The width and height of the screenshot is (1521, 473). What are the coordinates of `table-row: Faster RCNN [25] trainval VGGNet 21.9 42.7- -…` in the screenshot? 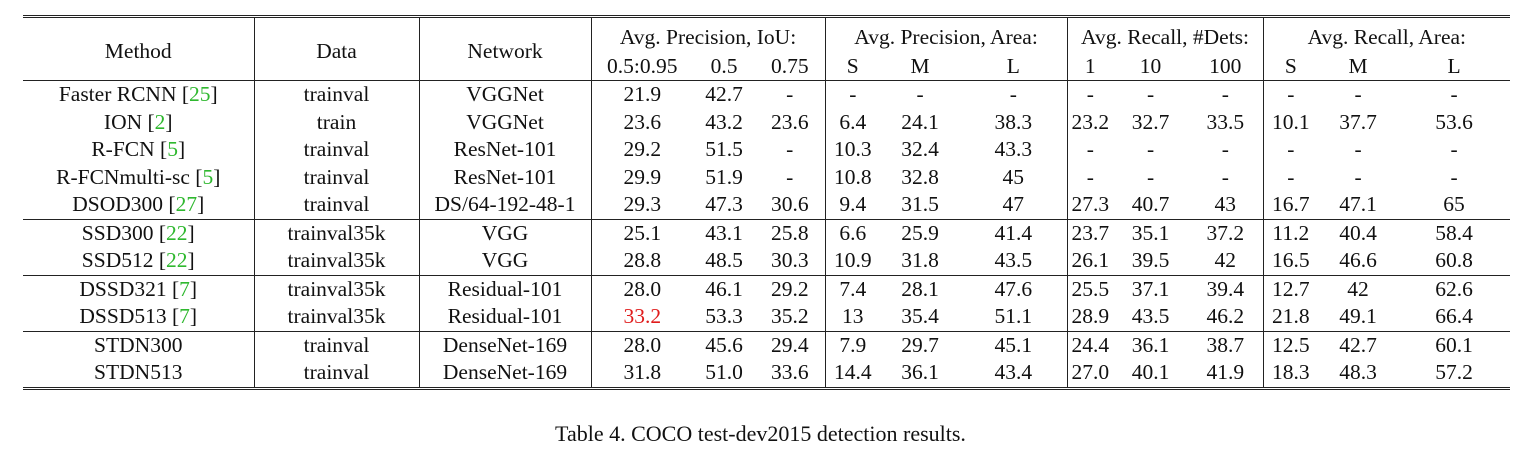 It's located at (766, 94).